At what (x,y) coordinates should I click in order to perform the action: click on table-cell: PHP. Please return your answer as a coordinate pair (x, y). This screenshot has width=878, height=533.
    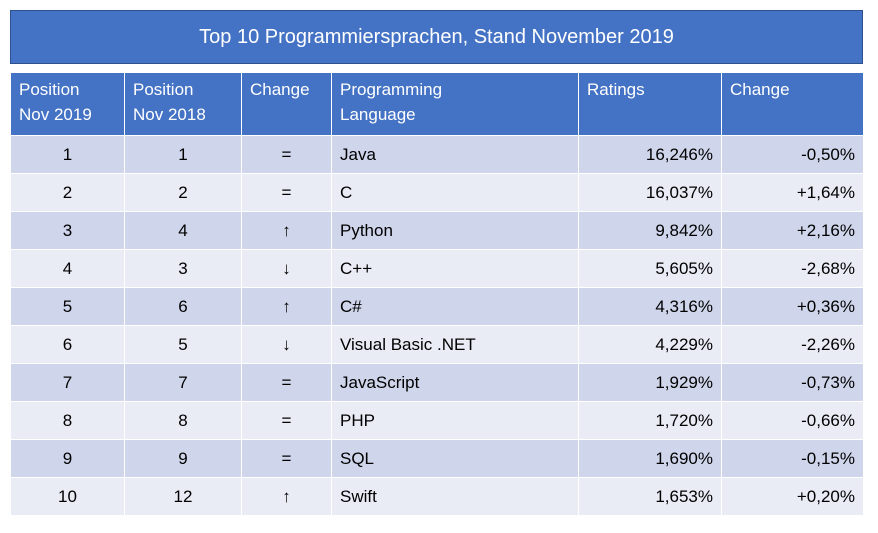
    Looking at the image, I should click on (455, 420).